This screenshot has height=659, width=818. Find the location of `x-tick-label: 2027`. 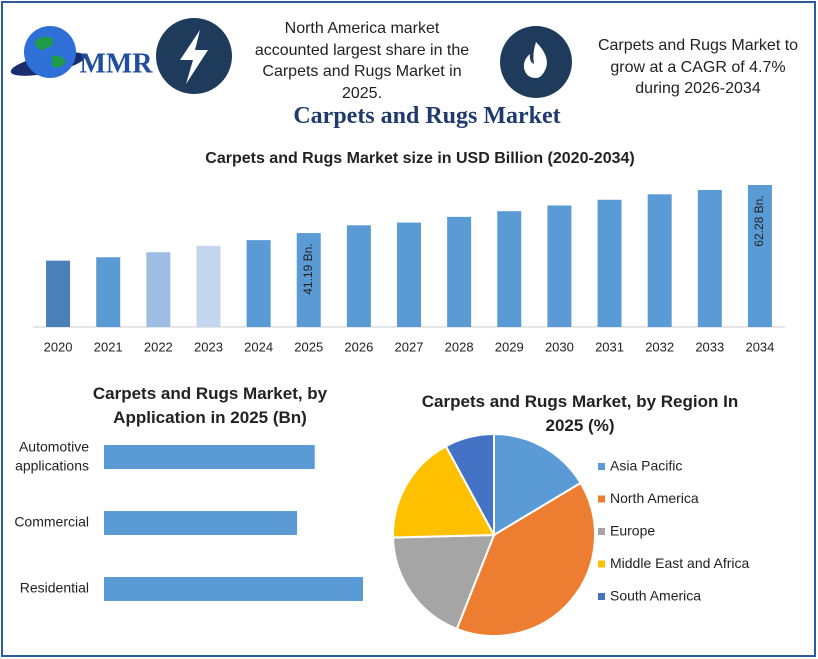

x-tick-label: 2027 is located at coordinates (409, 346).